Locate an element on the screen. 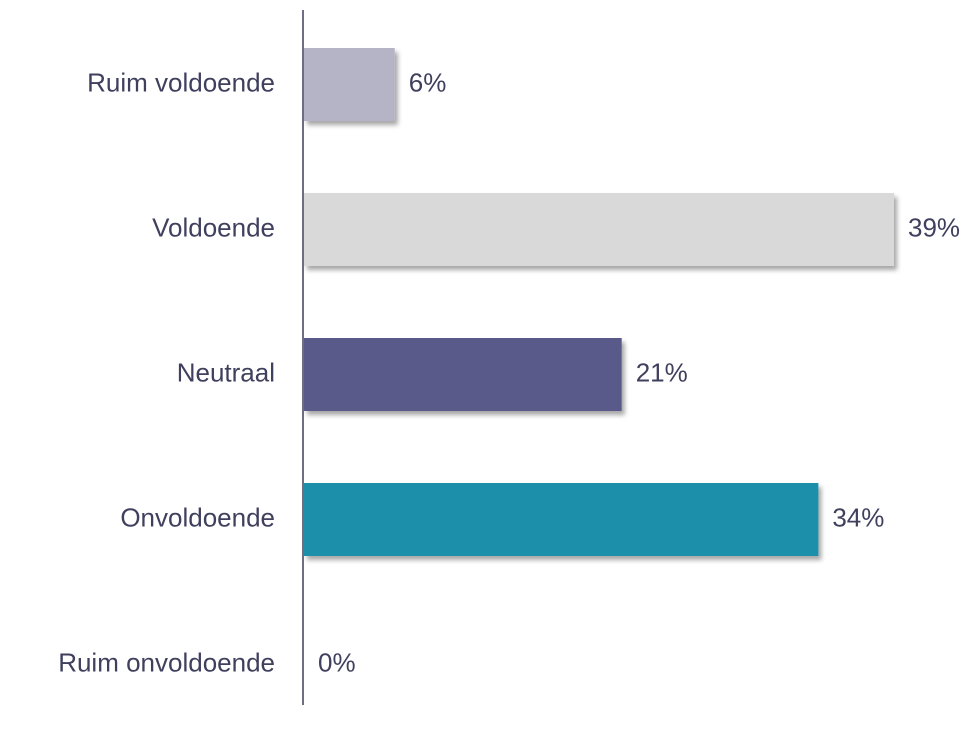 The width and height of the screenshot is (976, 732). category-label: Ruim onvoldoende is located at coordinates (166, 662).